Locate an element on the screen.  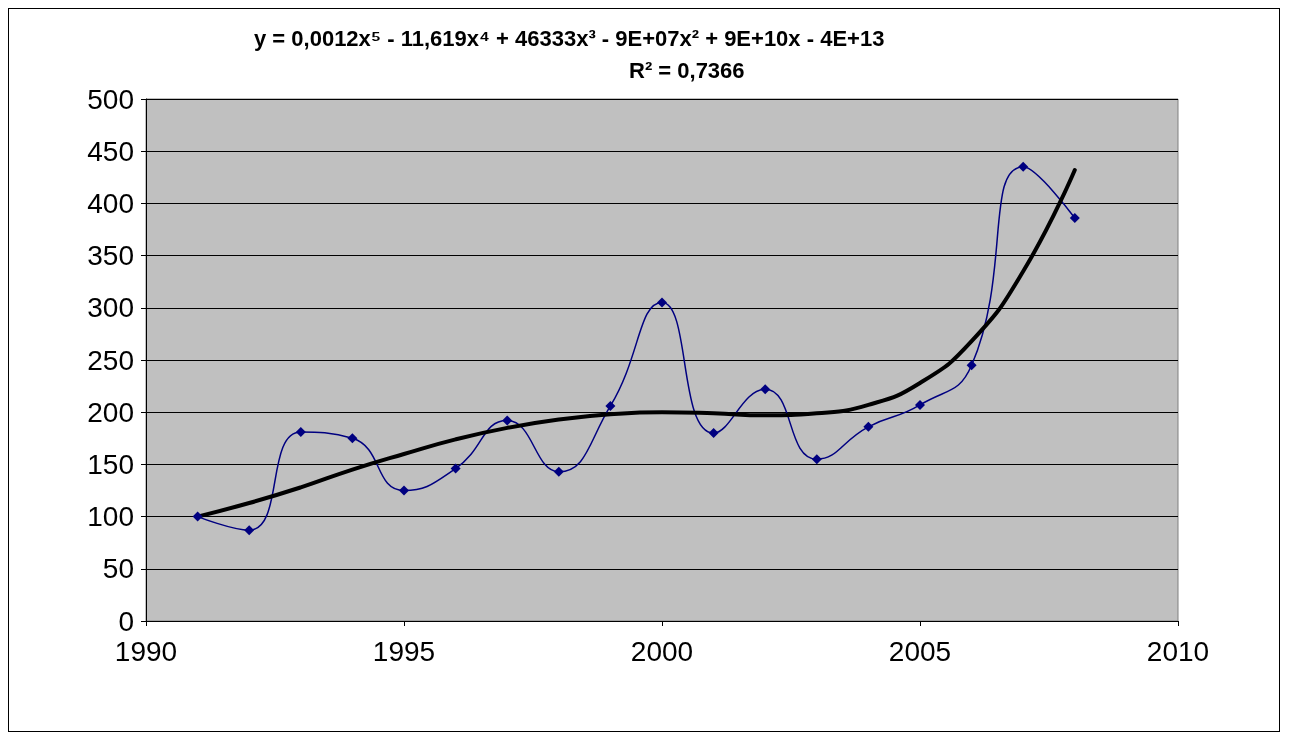
y-tick-label: 300 is located at coordinates (110, 308).